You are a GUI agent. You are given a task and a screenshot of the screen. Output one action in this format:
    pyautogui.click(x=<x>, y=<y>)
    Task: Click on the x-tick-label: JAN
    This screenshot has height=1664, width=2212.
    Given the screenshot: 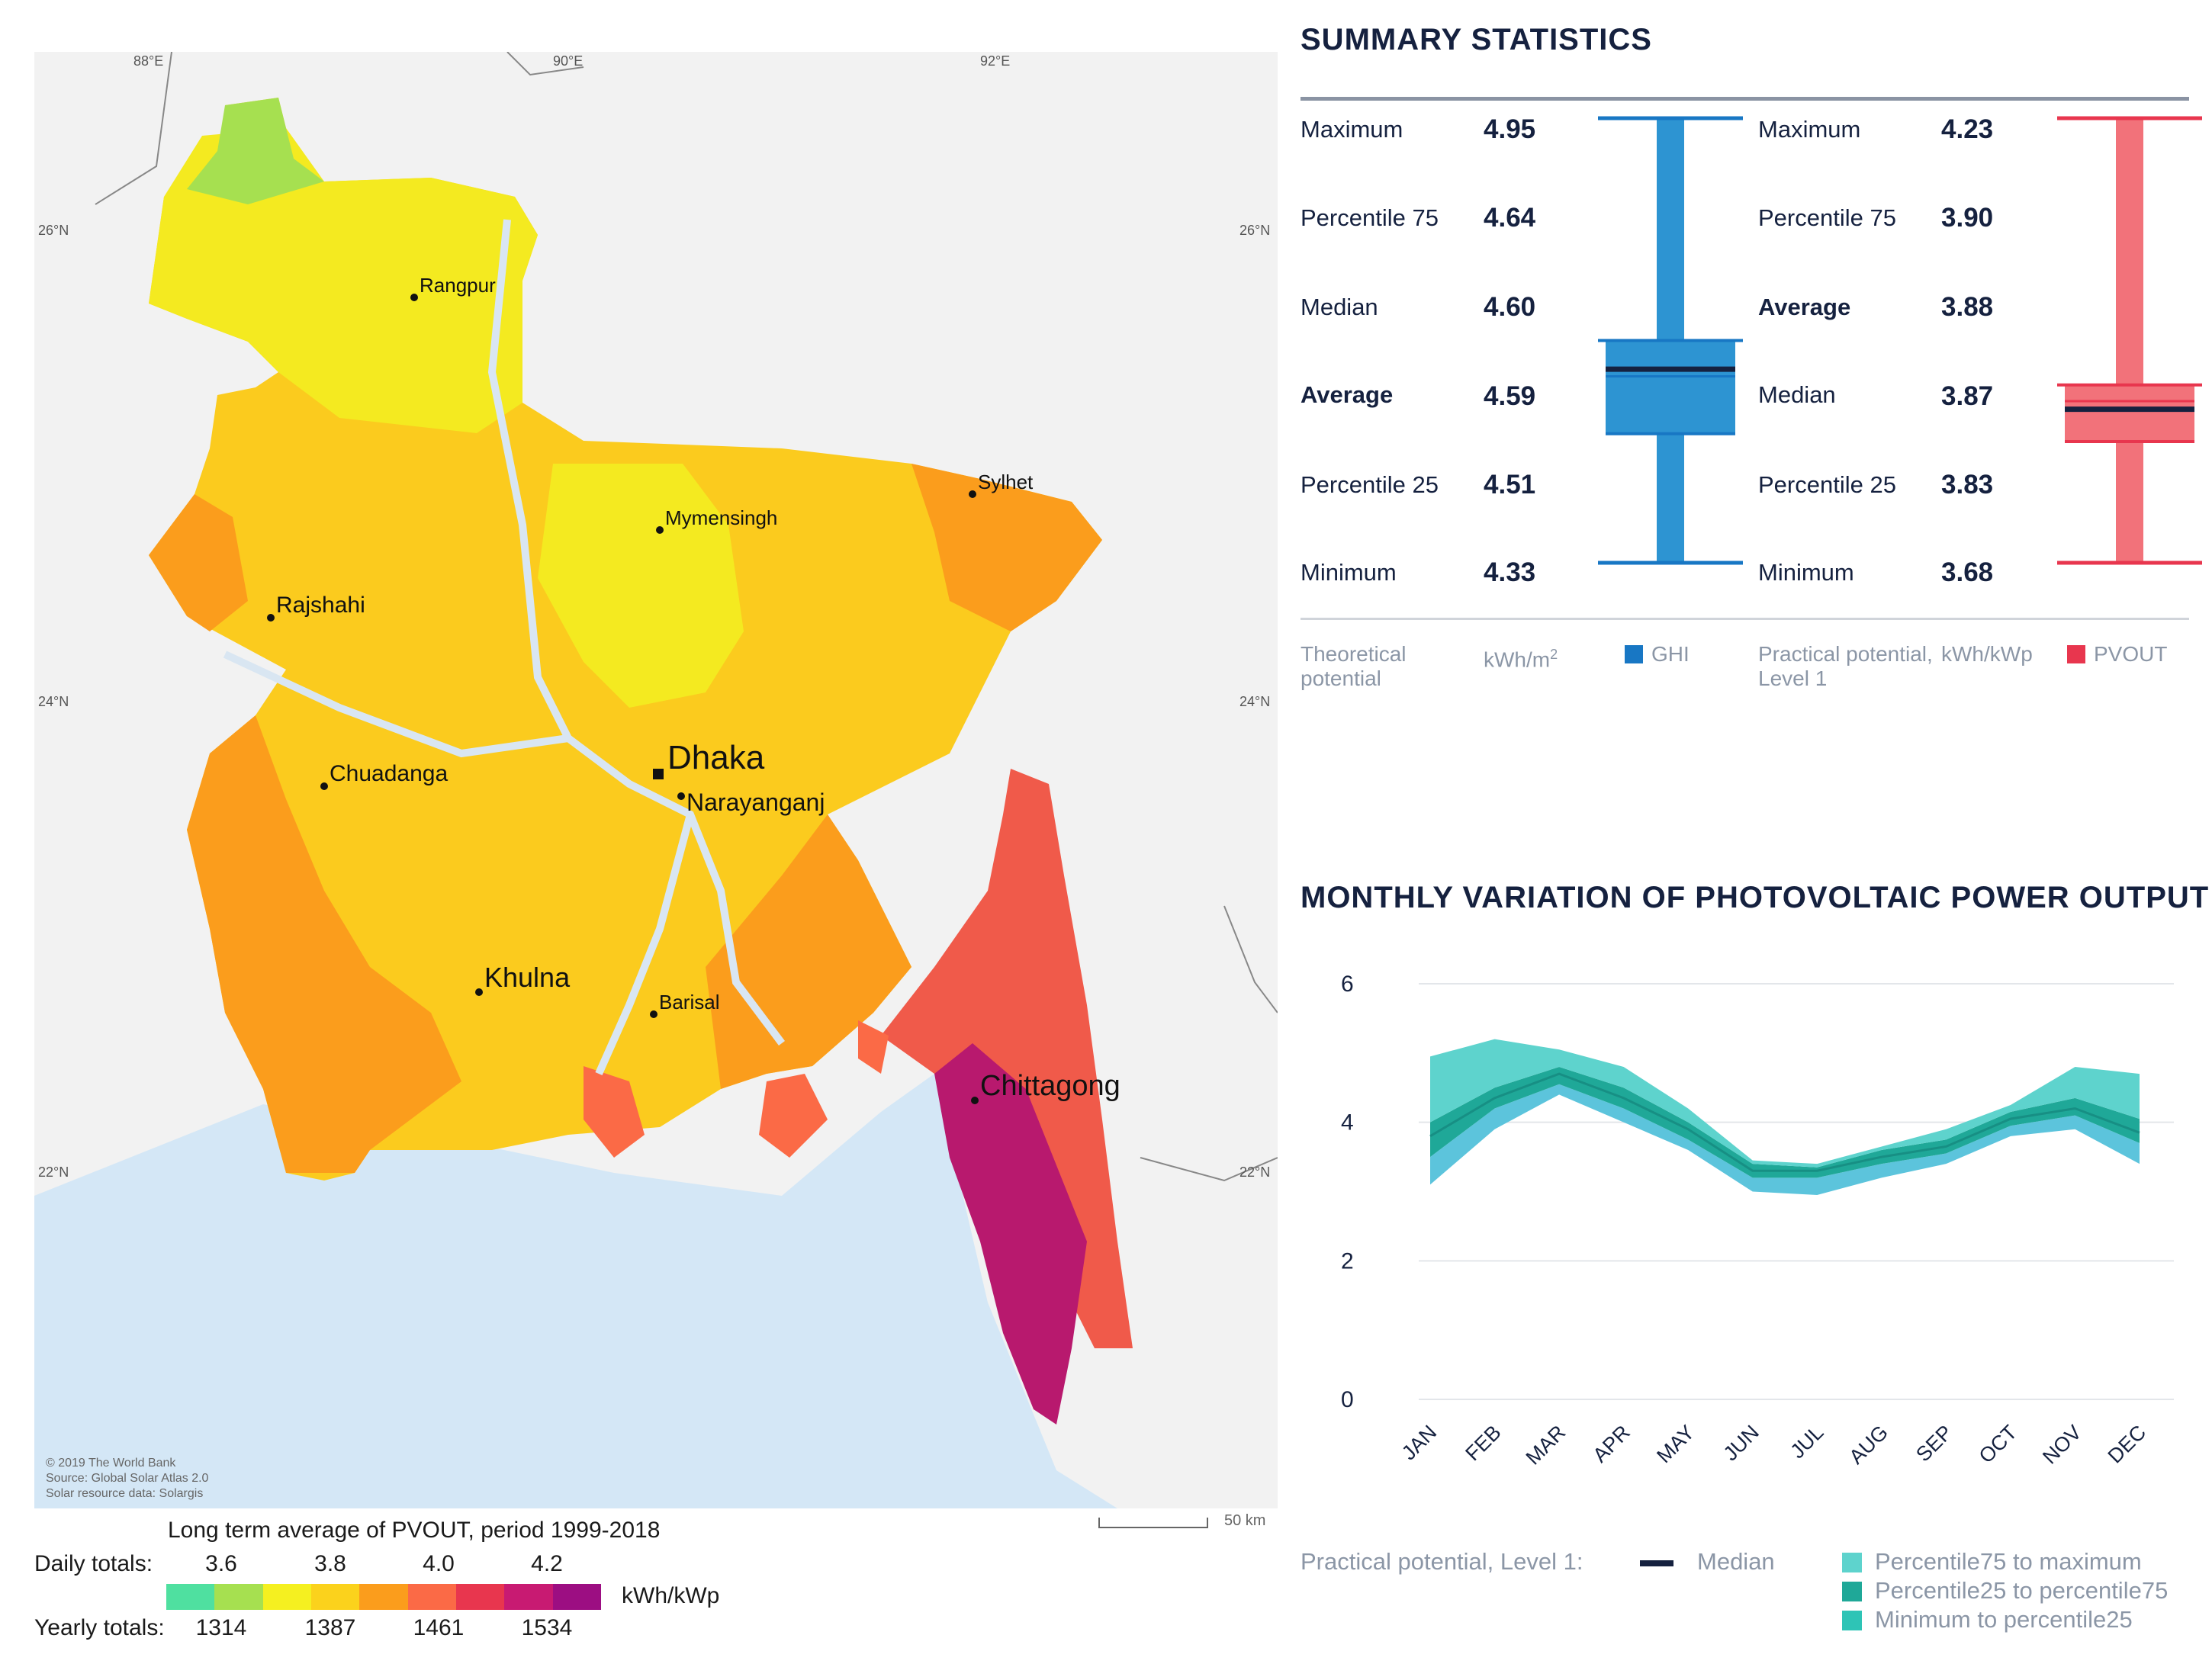 What is the action you would take?
    pyautogui.click(x=1419, y=1442)
    